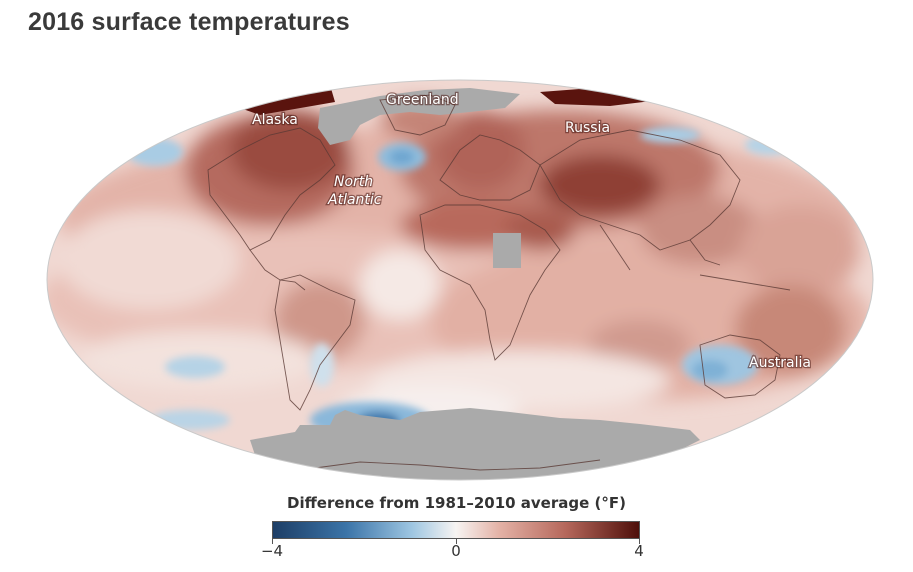 The width and height of the screenshot is (913, 572). I want to click on label-alaska: Alaska, so click(275, 120).